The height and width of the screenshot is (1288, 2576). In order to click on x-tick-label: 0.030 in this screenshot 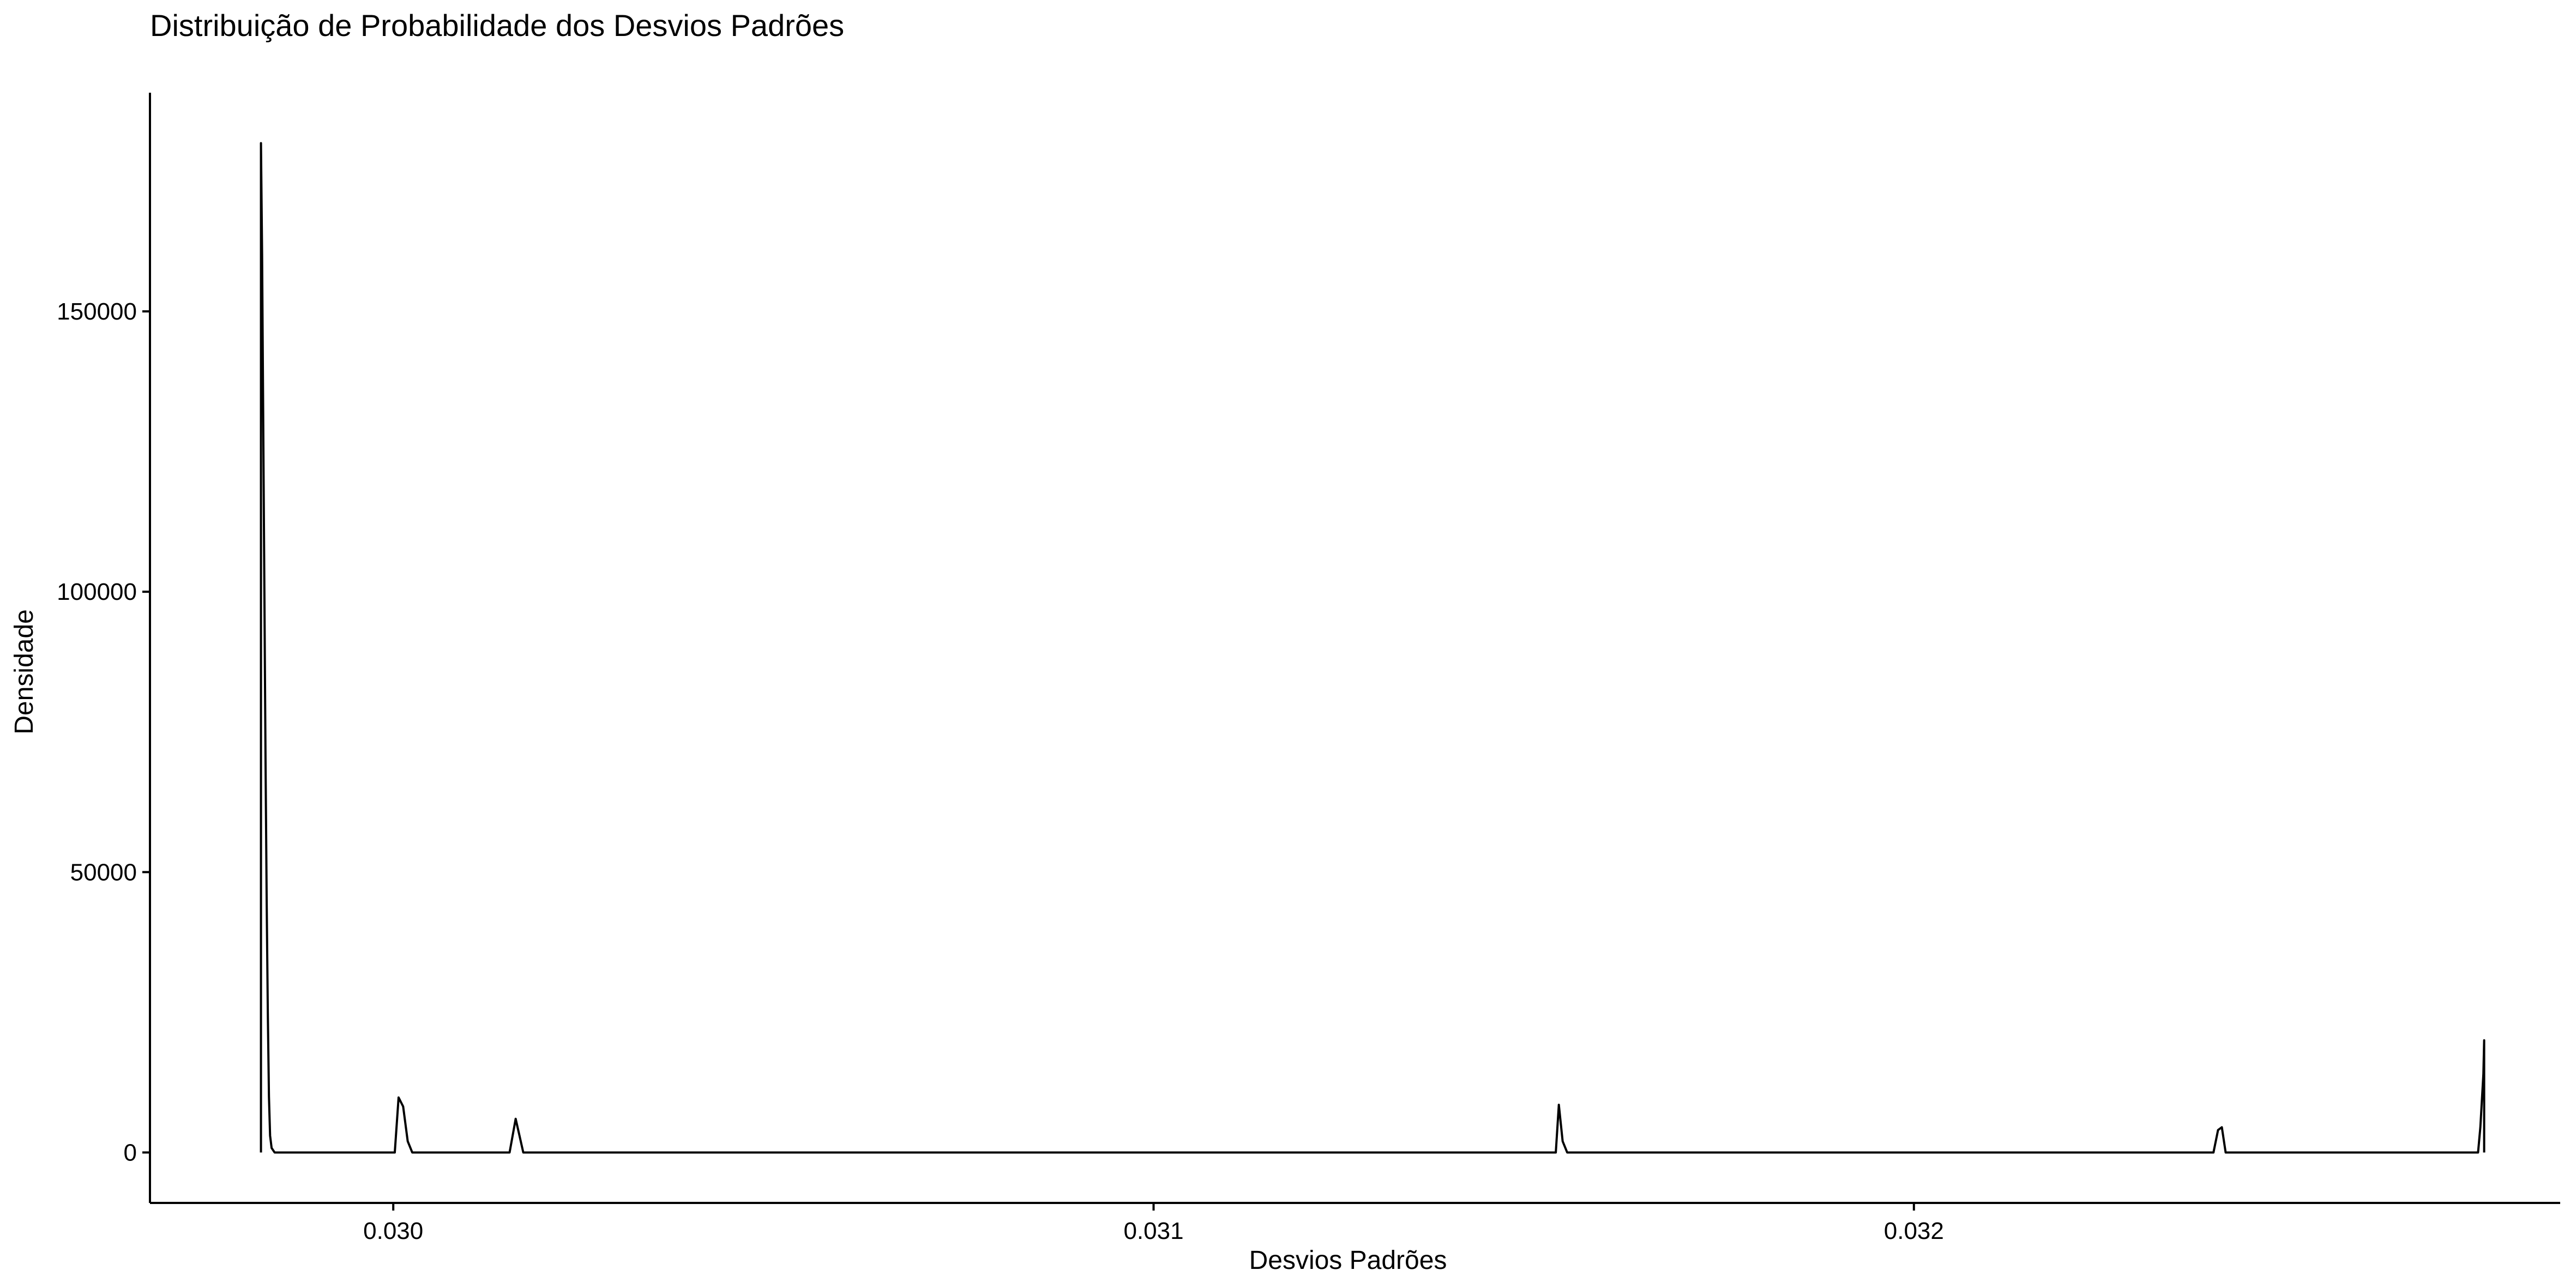, I will do `click(393, 1231)`.